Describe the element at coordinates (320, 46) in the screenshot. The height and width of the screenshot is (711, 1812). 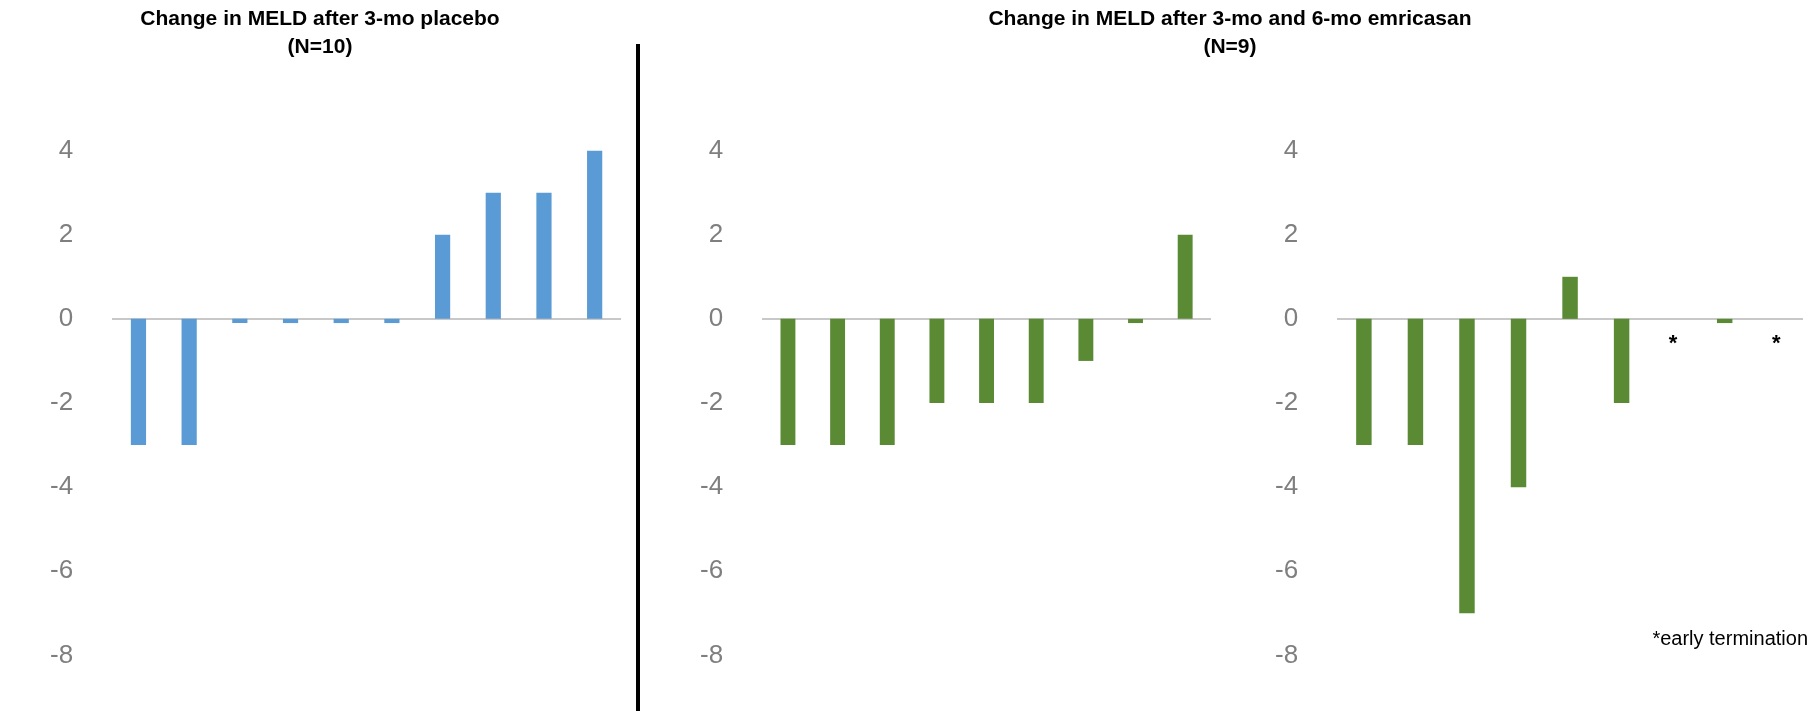
I see `chart-subtitle: (N=10)` at that location.